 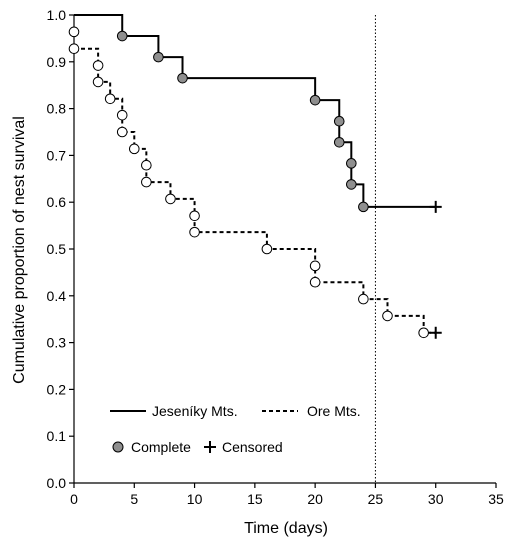 What do you see at coordinates (57, 202) in the screenshot?
I see `y-tick-label: 0.6` at bounding box center [57, 202].